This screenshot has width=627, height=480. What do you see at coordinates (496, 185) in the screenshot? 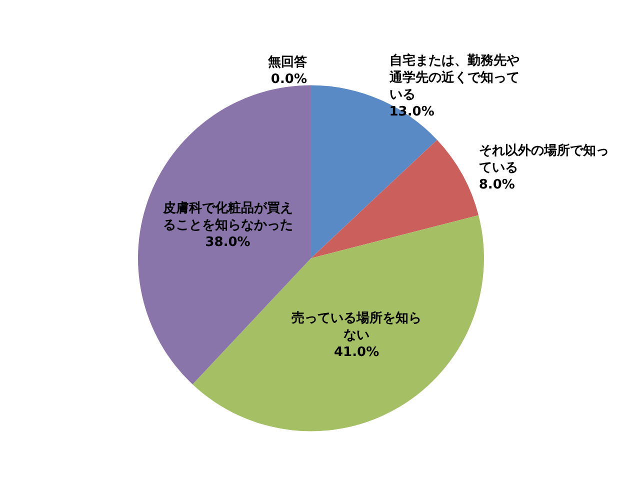
I see `data-label: 8.0%` at bounding box center [496, 185].